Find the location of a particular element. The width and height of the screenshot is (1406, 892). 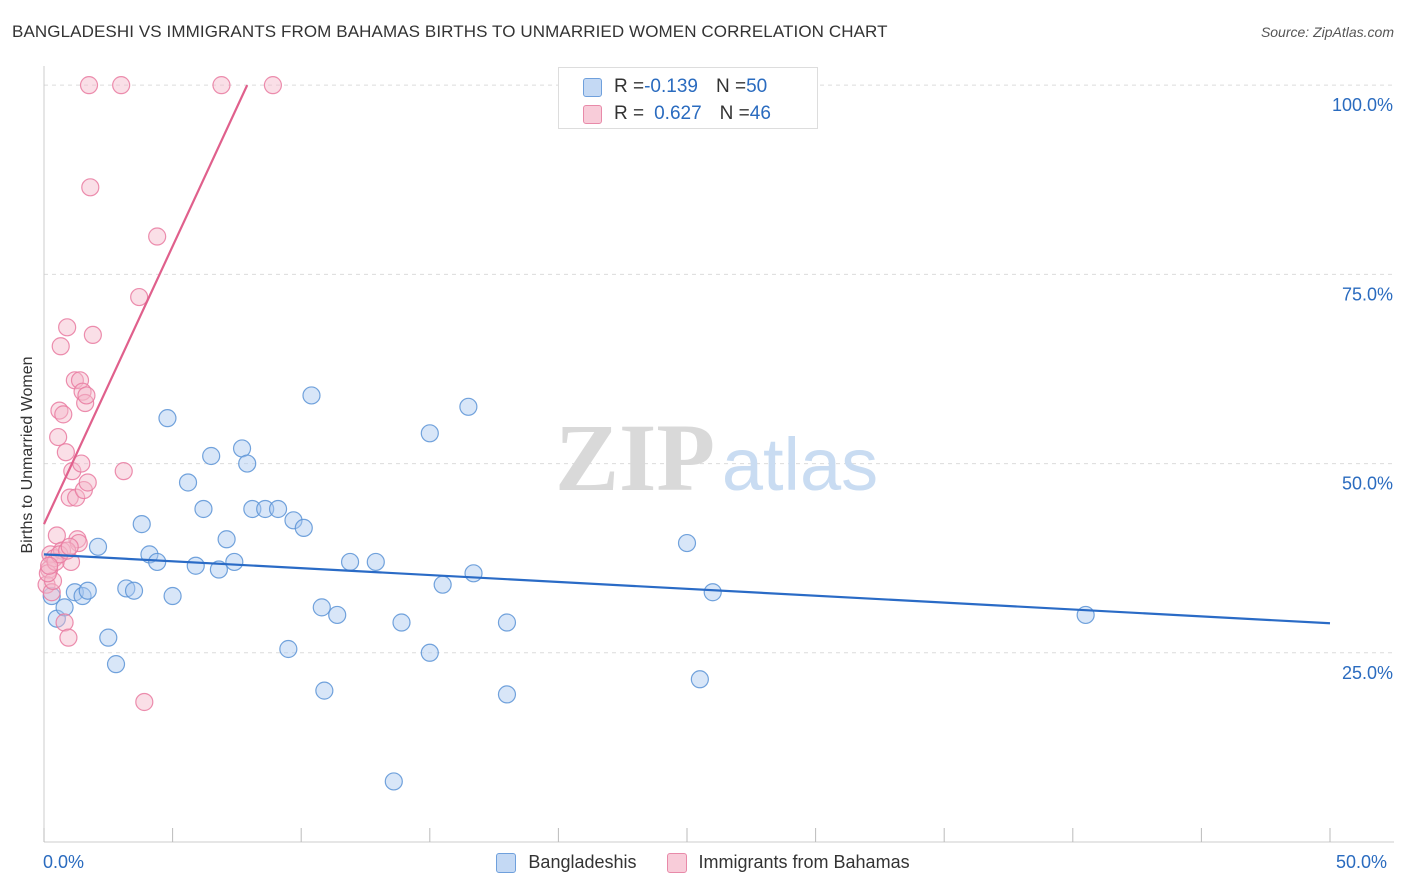

stats-swatch-bangladeshis is located at coordinates (592, 87).